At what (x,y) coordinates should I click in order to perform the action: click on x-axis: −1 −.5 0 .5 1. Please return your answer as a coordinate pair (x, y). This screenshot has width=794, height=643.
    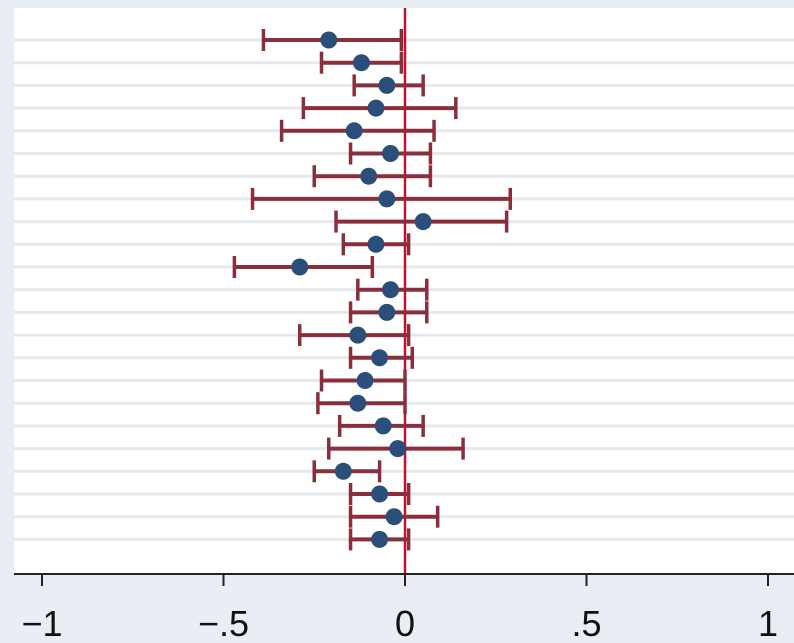
    Looking at the image, I should click on (404, 608).